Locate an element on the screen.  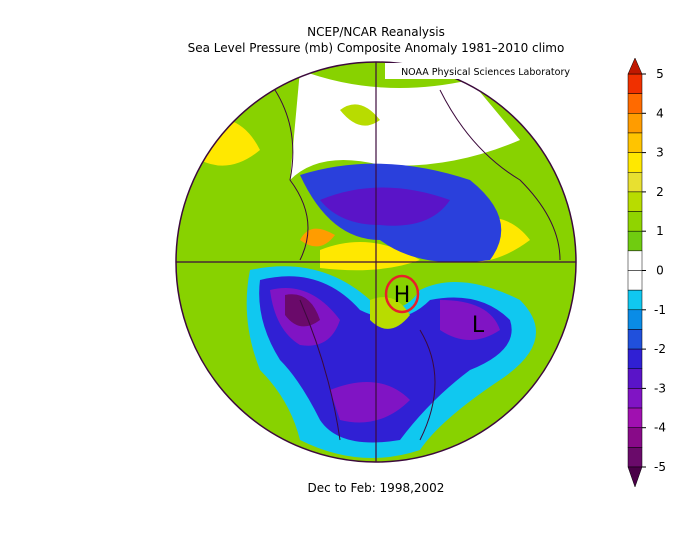
colorbar-tick-label: -3 is located at coordinates (660, 388).